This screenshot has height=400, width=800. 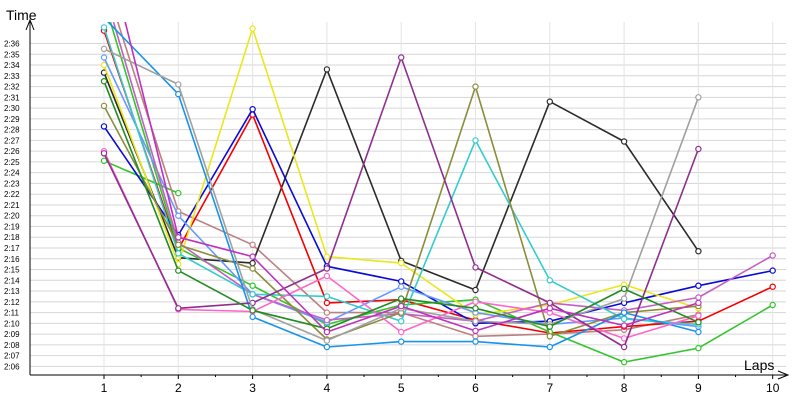 What do you see at coordinates (549, 388) in the screenshot?
I see `x-tick-label: 7` at bounding box center [549, 388].